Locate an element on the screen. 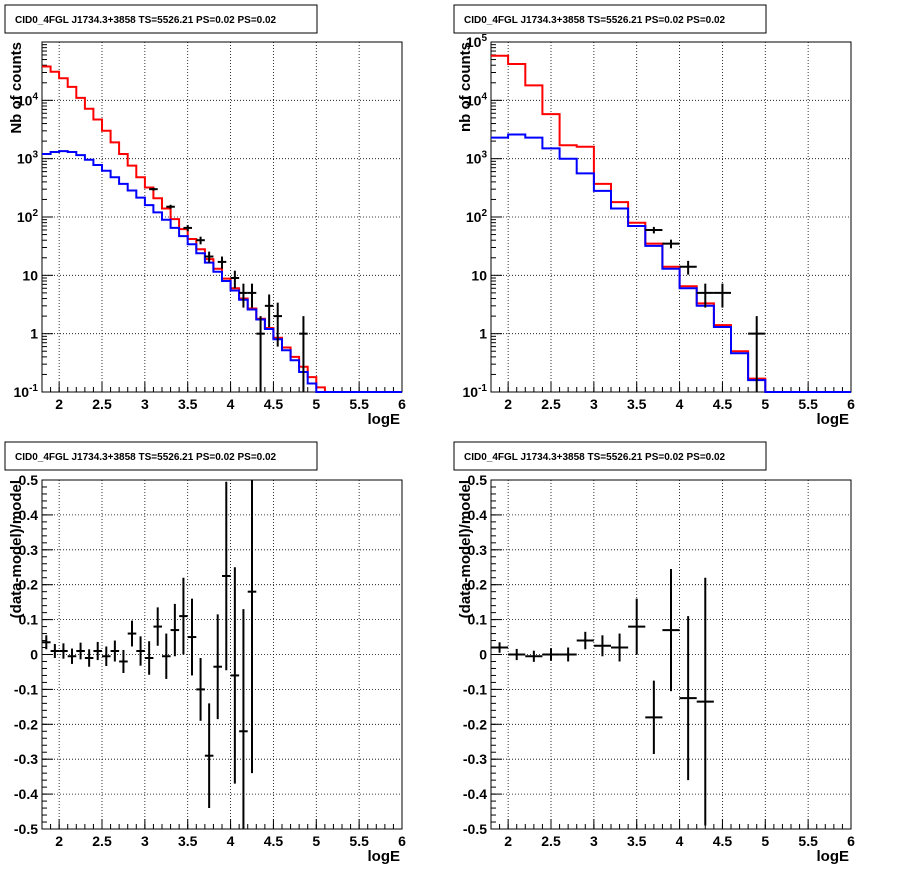  y-tick-labels: 10-1 1 10 10² 10³ 10⁴ is located at coordinates (26, 245).